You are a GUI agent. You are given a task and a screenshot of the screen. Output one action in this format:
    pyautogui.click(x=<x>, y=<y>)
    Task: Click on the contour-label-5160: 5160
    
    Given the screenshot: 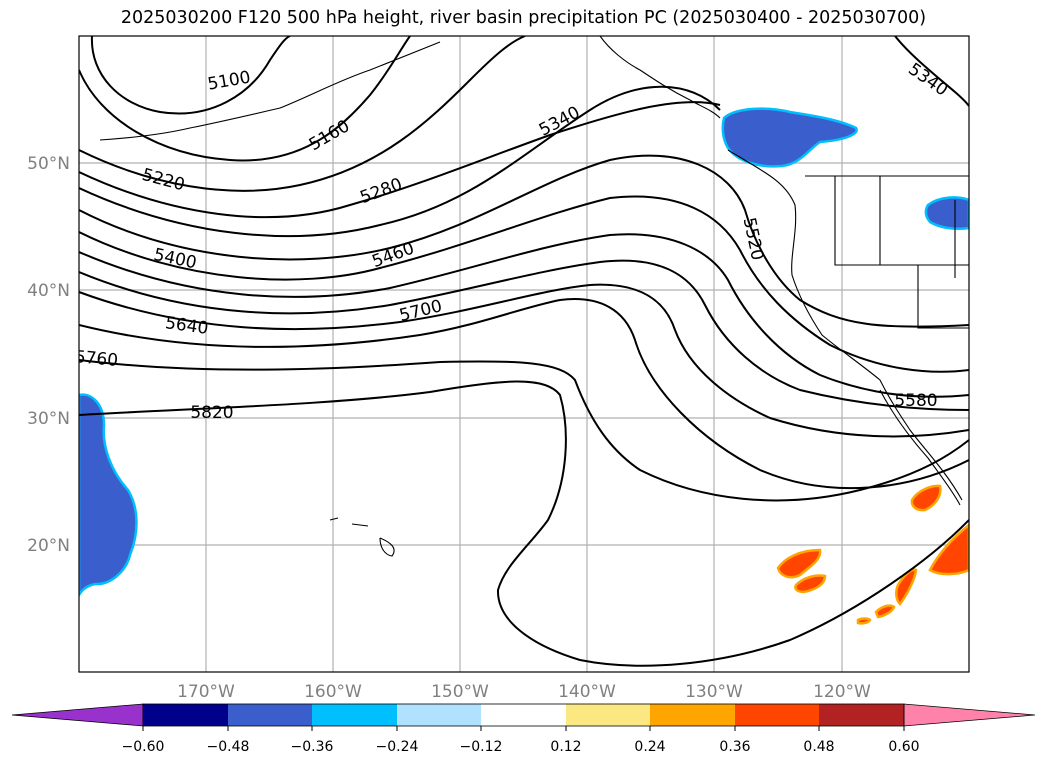 What is the action you would take?
    pyautogui.click(x=329, y=135)
    